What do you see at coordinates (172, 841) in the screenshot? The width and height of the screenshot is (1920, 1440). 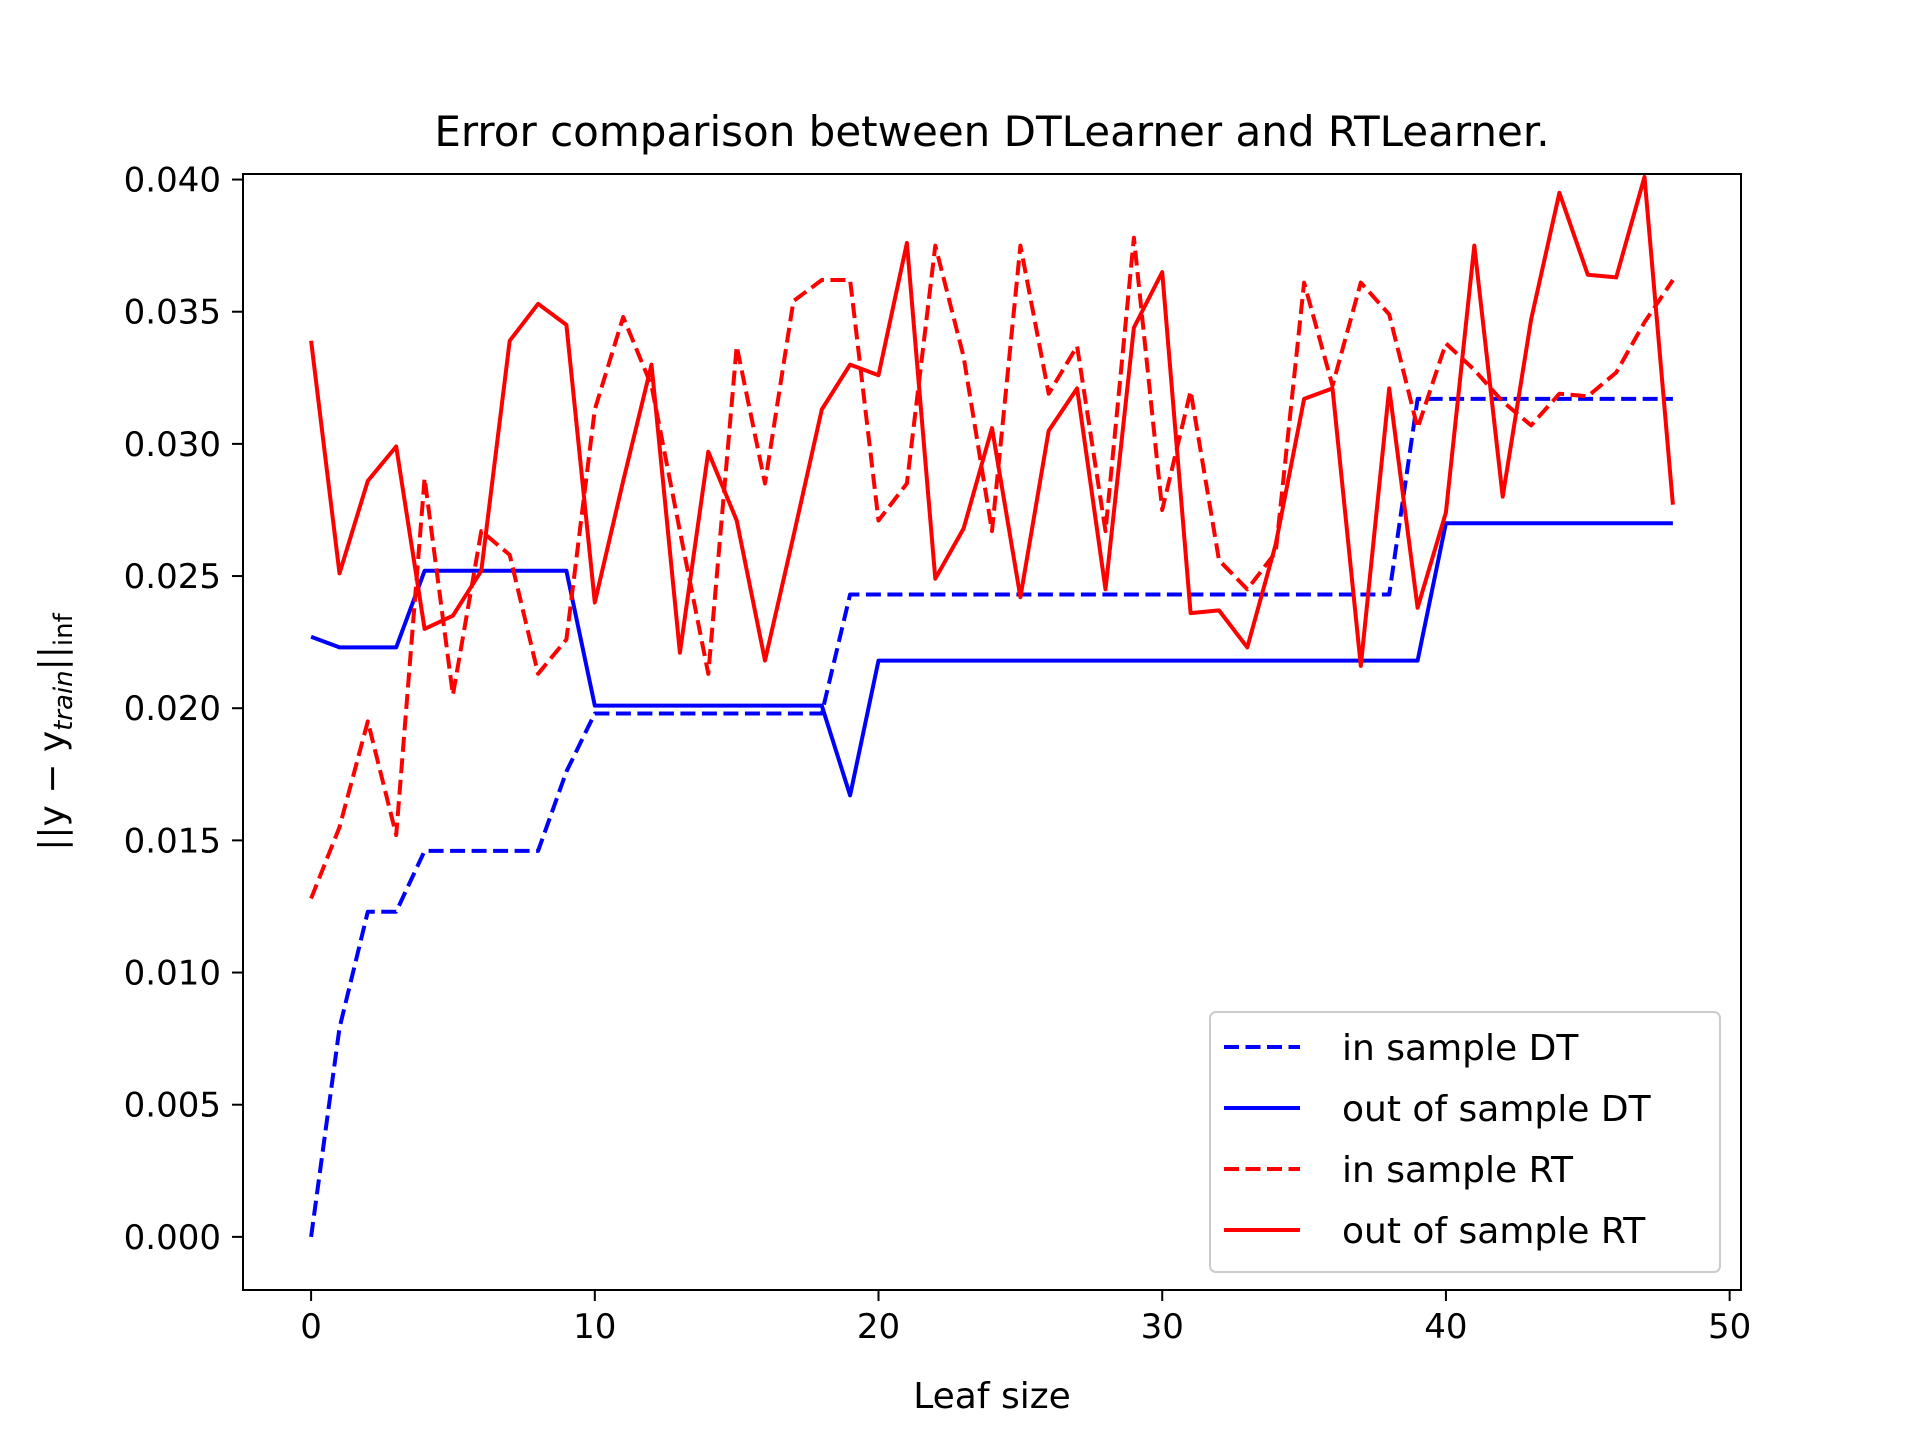 I see `y-tick-label: 0.015` at bounding box center [172, 841].